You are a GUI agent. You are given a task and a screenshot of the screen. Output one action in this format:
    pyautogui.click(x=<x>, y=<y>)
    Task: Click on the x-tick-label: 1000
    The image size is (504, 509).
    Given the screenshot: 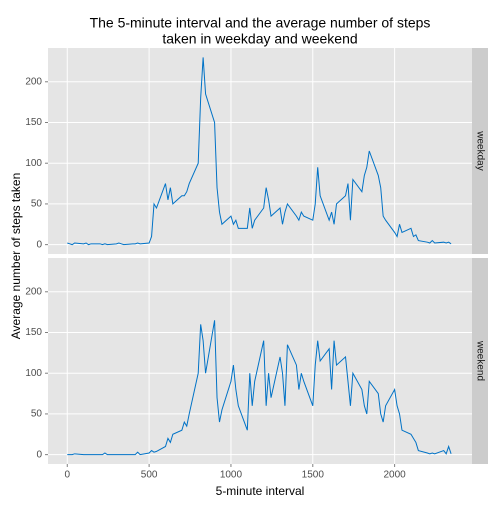 What is the action you would take?
    pyautogui.click(x=231, y=475)
    